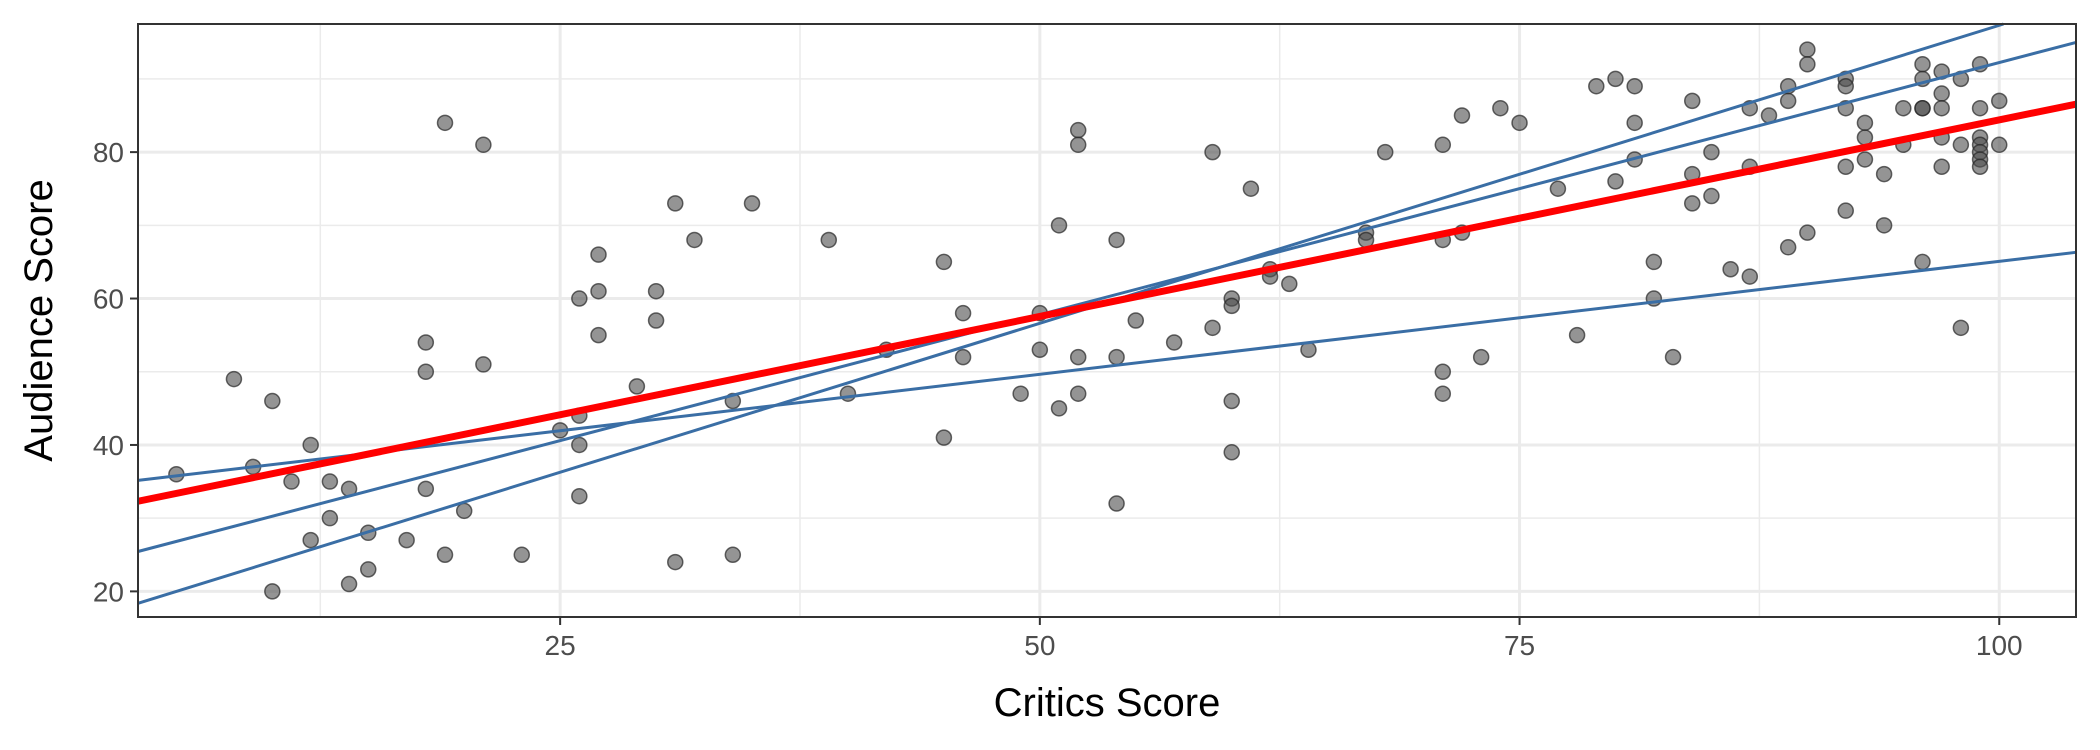 The image size is (2100, 750). Describe the element at coordinates (108, 152) in the screenshot. I see `y-tick-label: 80` at that location.